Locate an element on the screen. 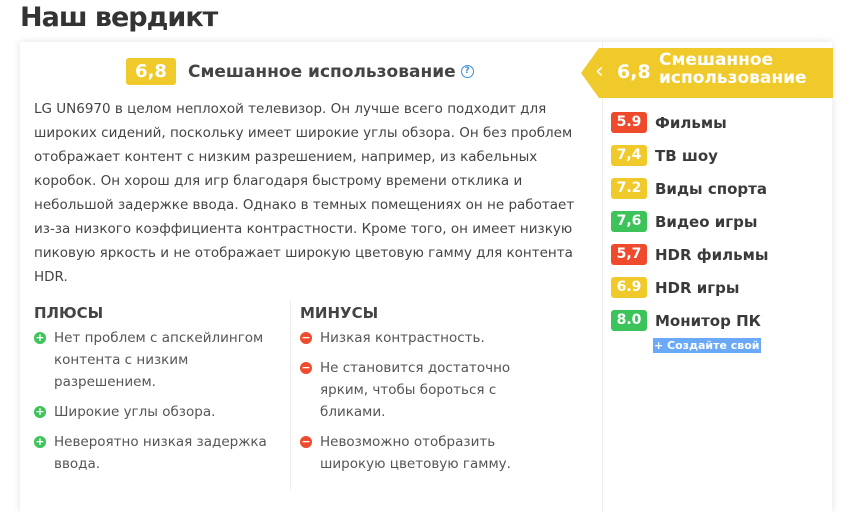  rating-badge: 7,6 is located at coordinates (629, 221).